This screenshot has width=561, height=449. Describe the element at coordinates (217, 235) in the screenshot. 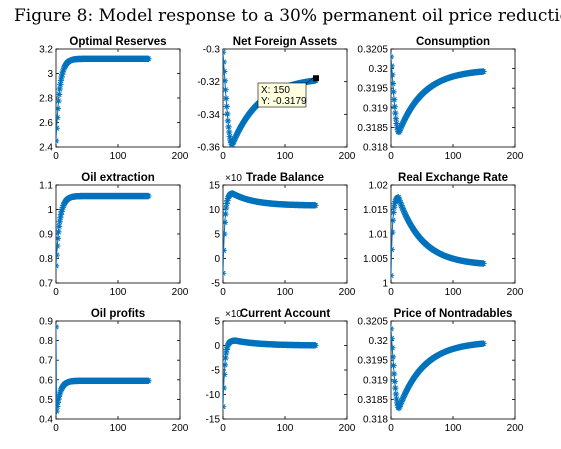

I see `y-tick-label: 5` at that location.